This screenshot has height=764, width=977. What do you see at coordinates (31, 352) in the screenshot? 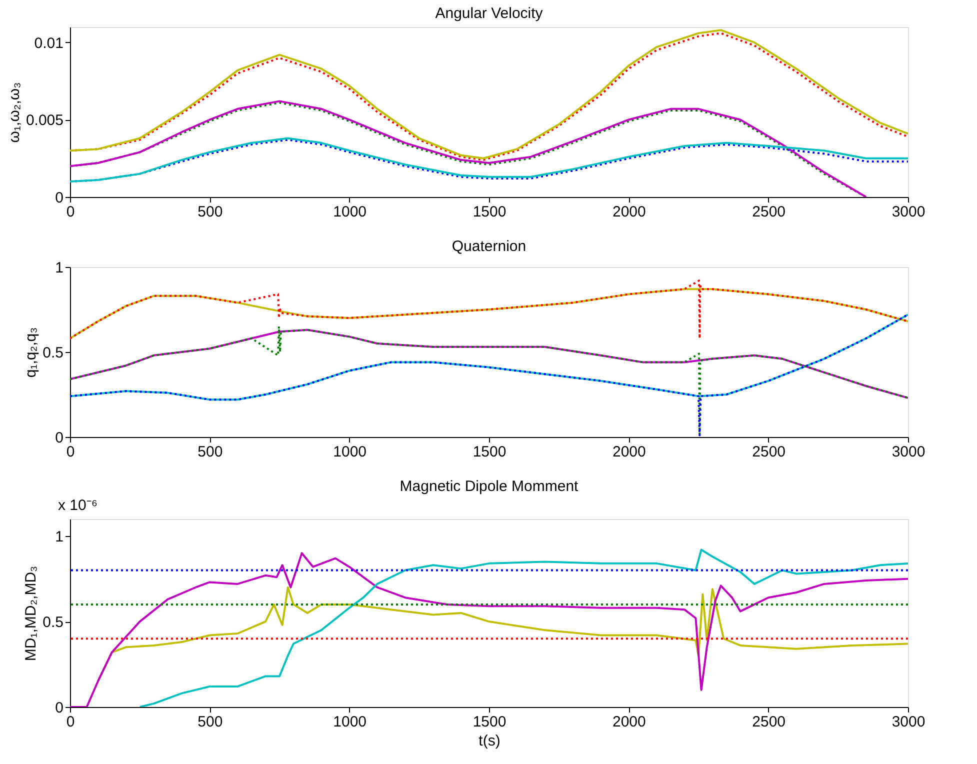
I see `y-axis-title: q₁,q₂,q₃` at bounding box center [31, 352].